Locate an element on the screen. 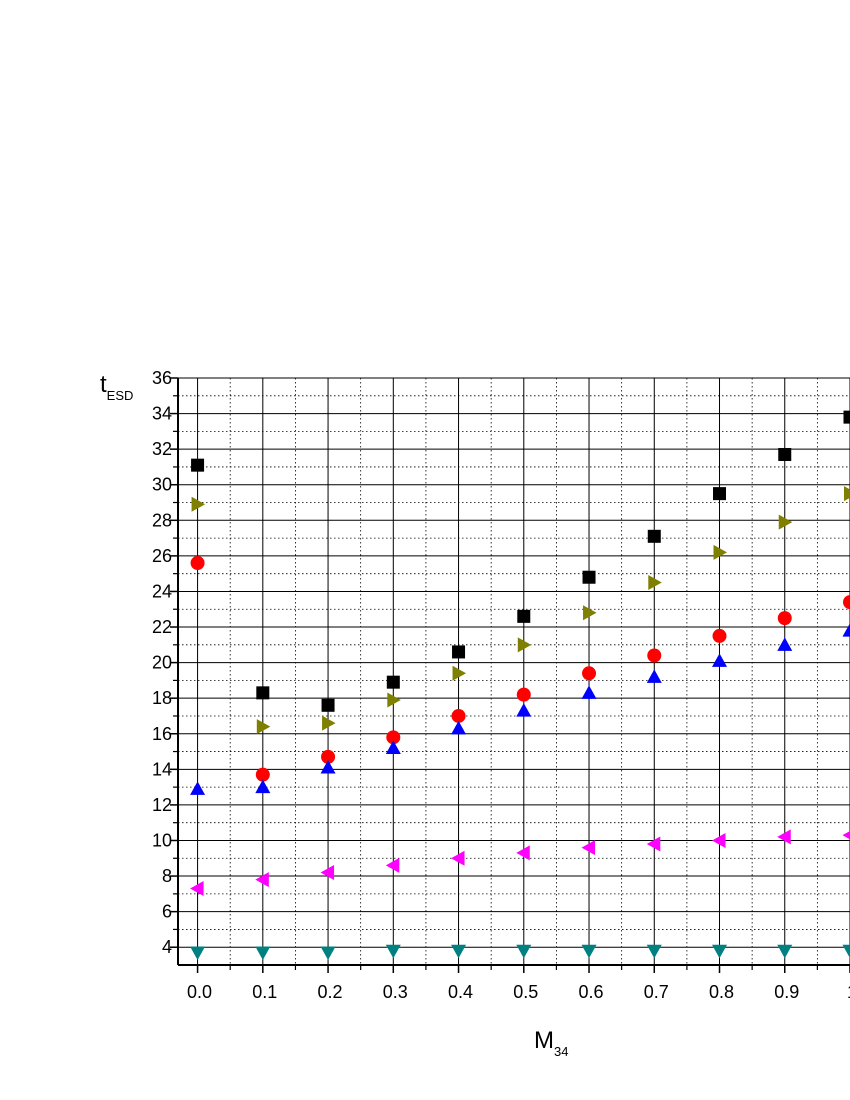  y-tick-label: 34 is located at coordinates (162, 414).